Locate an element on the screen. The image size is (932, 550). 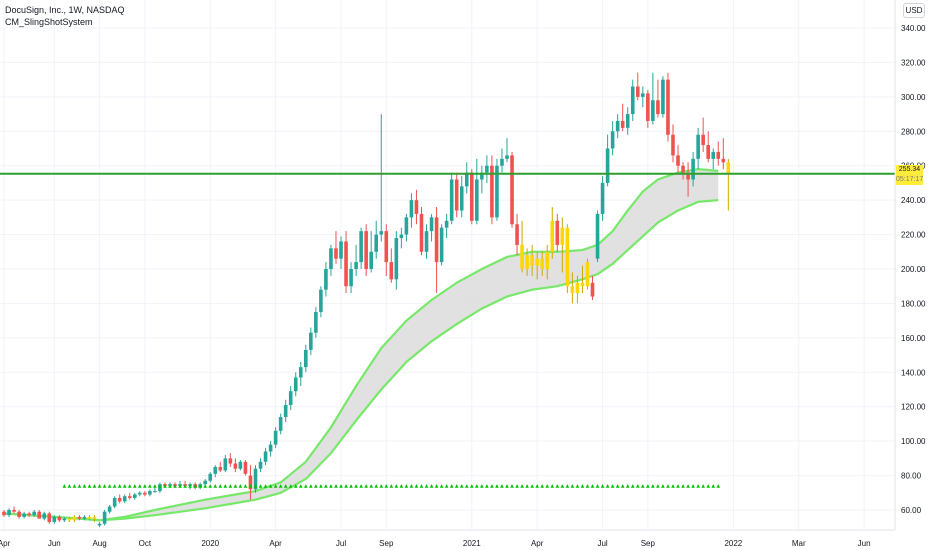
x-tick-label: Sep is located at coordinates (386, 543).